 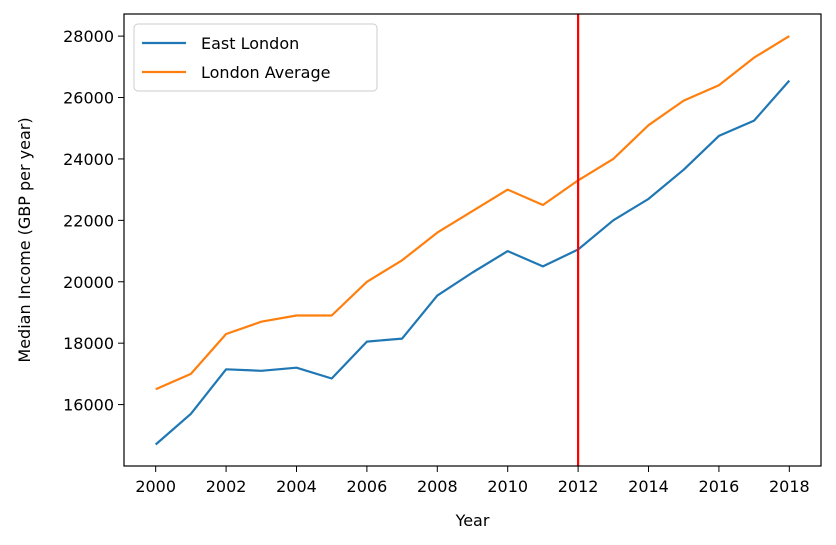 I want to click on legend: East London London Average, so click(x=255, y=57).